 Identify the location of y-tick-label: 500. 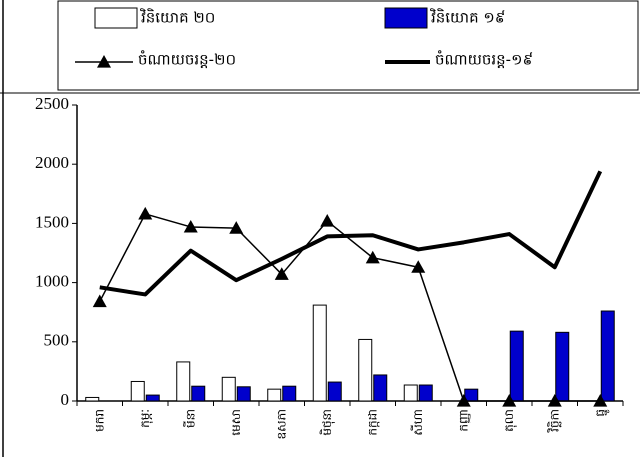
(57, 340).